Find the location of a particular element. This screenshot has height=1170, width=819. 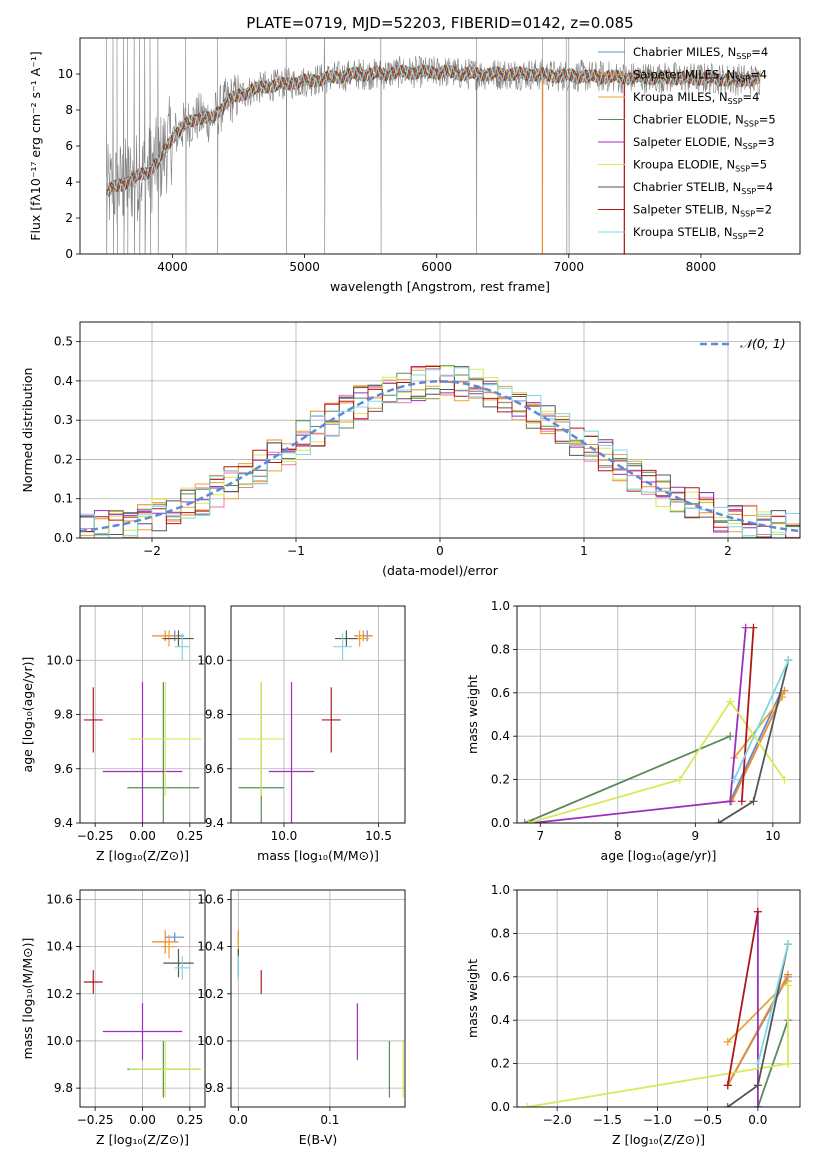

weight_vs_Z-ytick-label: 0.4 is located at coordinates (500, 1020).